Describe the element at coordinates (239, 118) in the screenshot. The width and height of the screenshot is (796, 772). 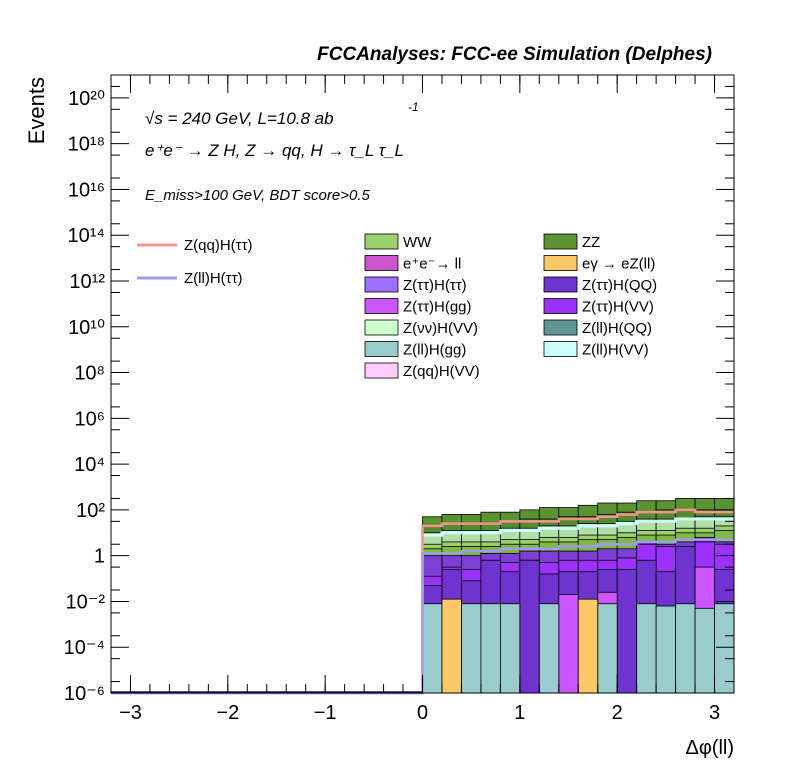
I see `energy-lumi-annotation: √s = 240 GeV, L=10.8 ab` at that location.